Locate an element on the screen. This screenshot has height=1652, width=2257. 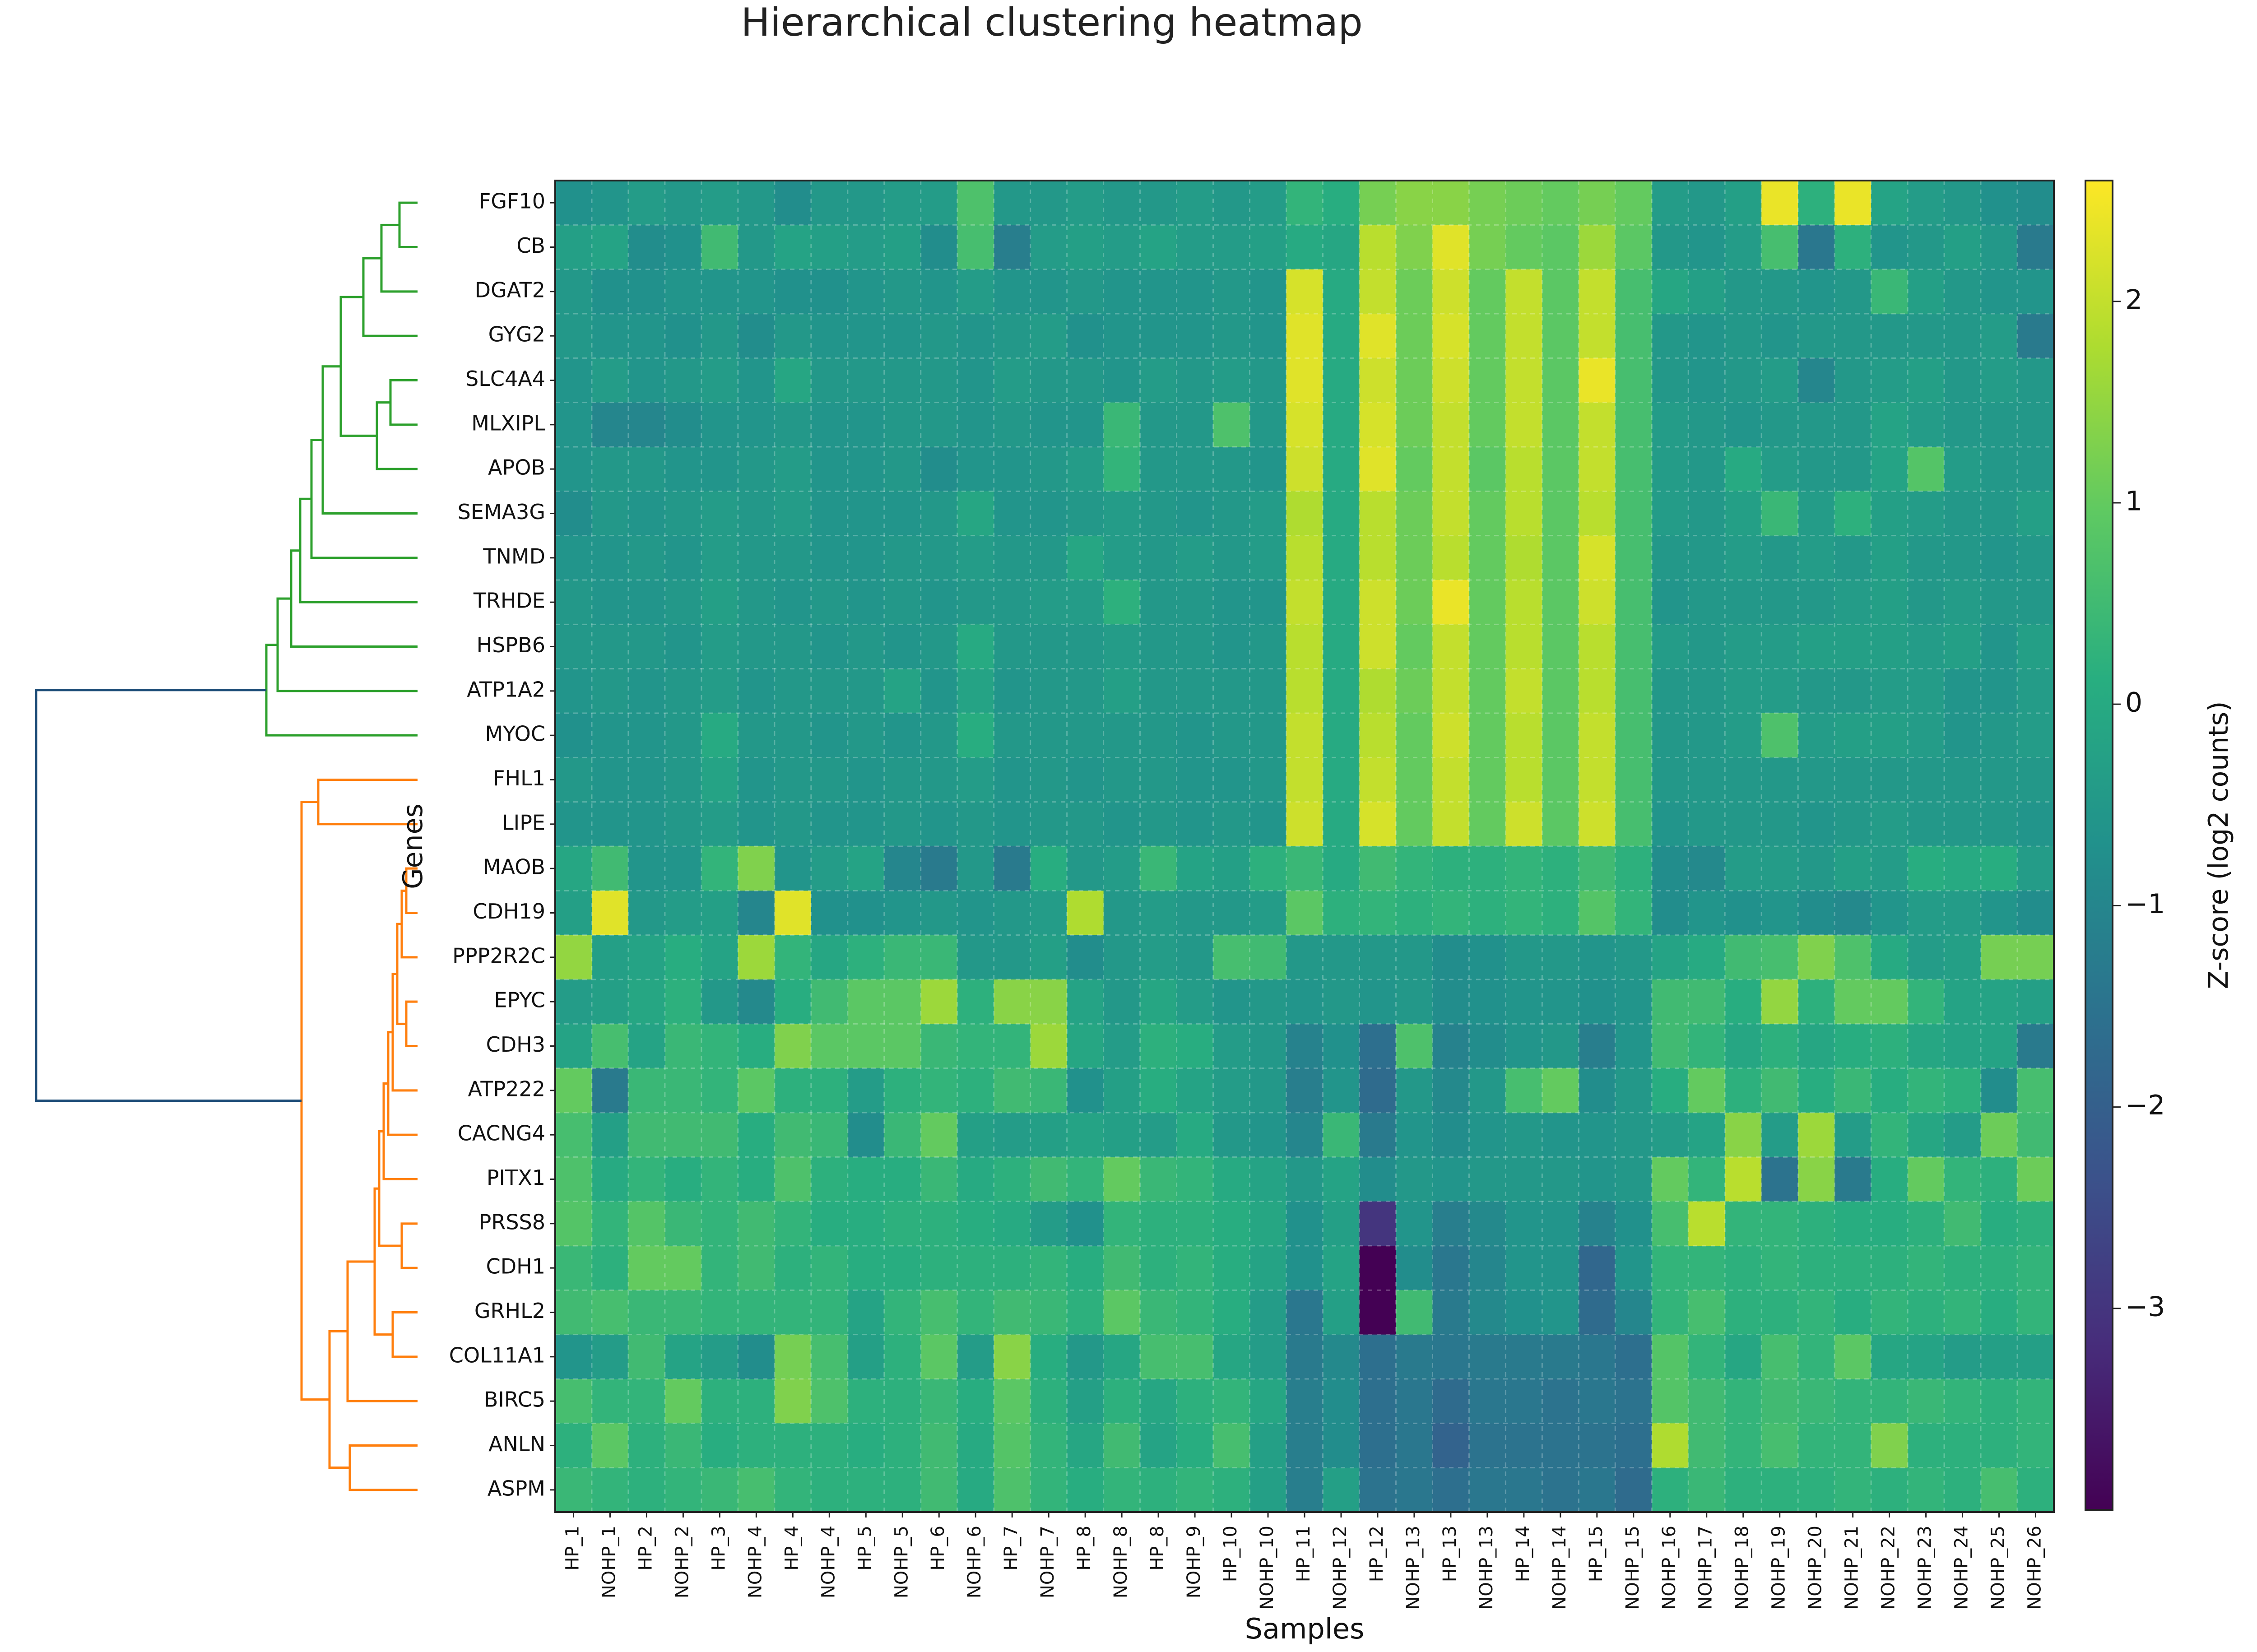
gene-label: CDH3 is located at coordinates (516, 1044).